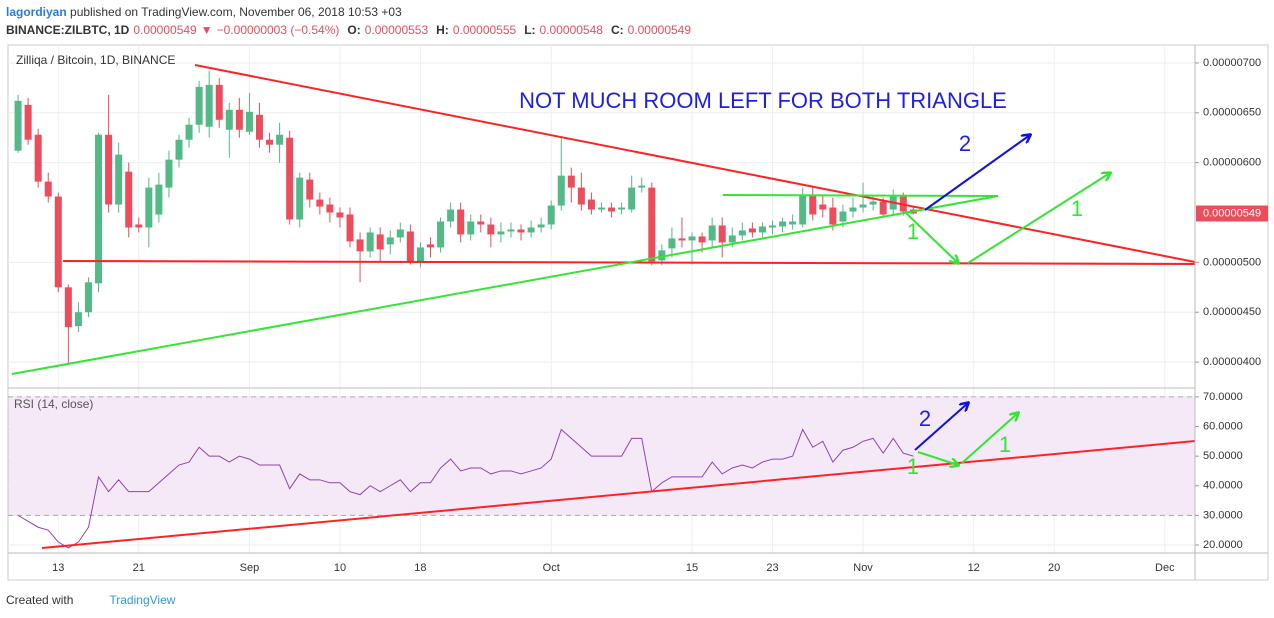 Image resolution: width=1274 pixels, height=618 pixels. What do you see at coordinates (1054, 568) in the screenshot?
I see `x-tick-label: 20` at bounding box center [1054, 568].